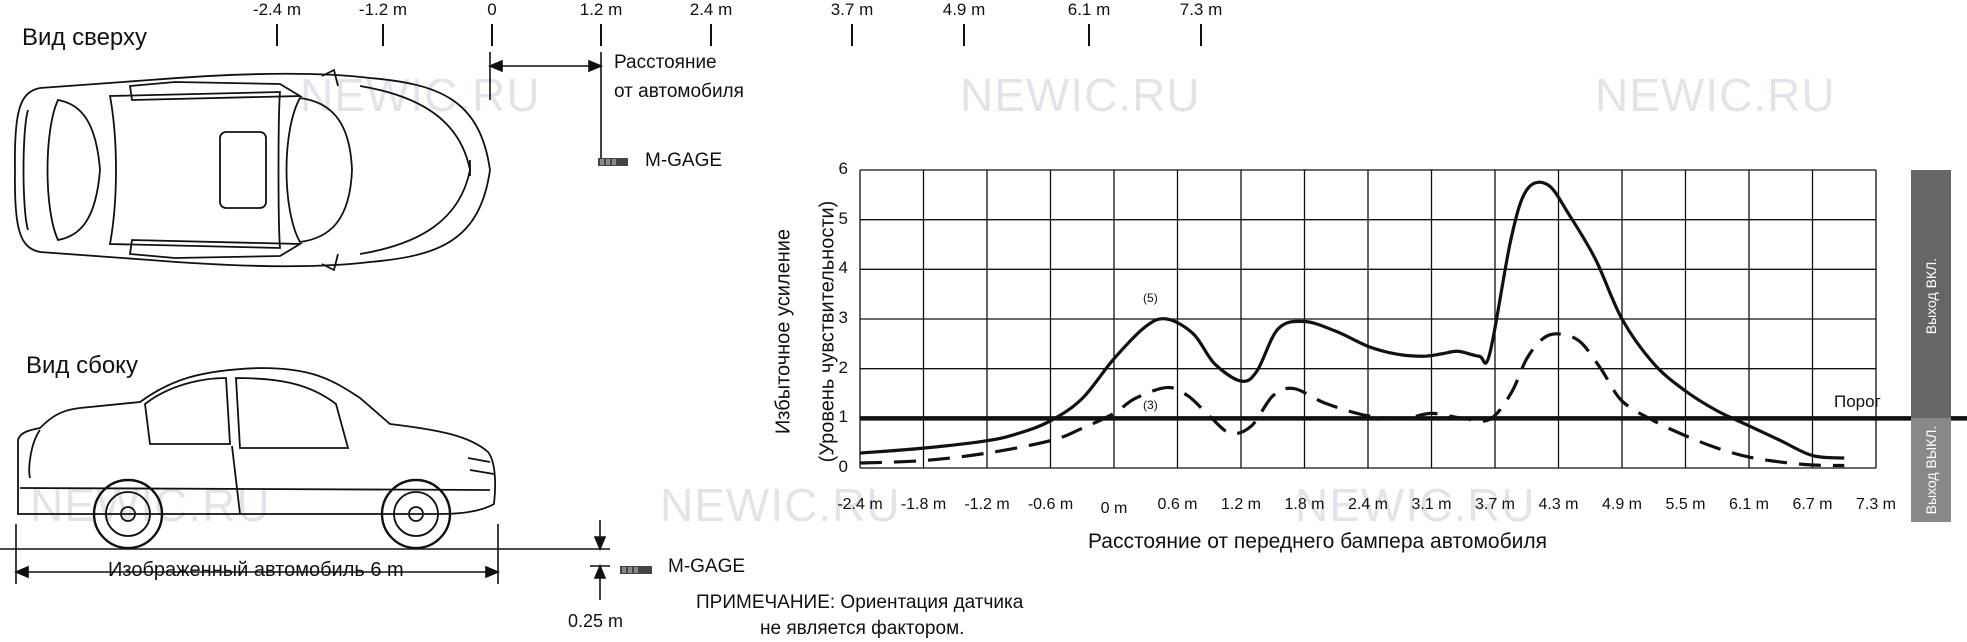  What do you see at coordinates (1050, 504) in the screenshot?
I see `chart-x-tick-label: -0.6 m` at bounding box center [1050, 504].